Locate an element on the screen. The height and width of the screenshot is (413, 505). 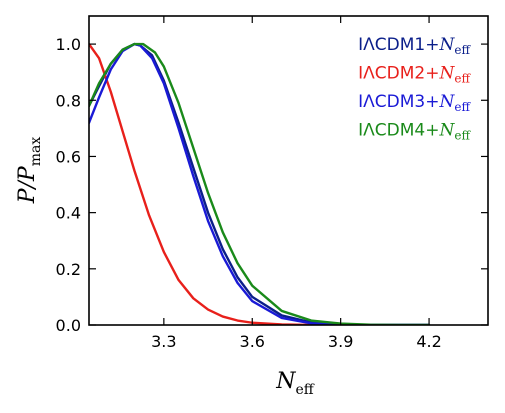
y-tick-label: 0.8 is located at coordinates (68, 100).